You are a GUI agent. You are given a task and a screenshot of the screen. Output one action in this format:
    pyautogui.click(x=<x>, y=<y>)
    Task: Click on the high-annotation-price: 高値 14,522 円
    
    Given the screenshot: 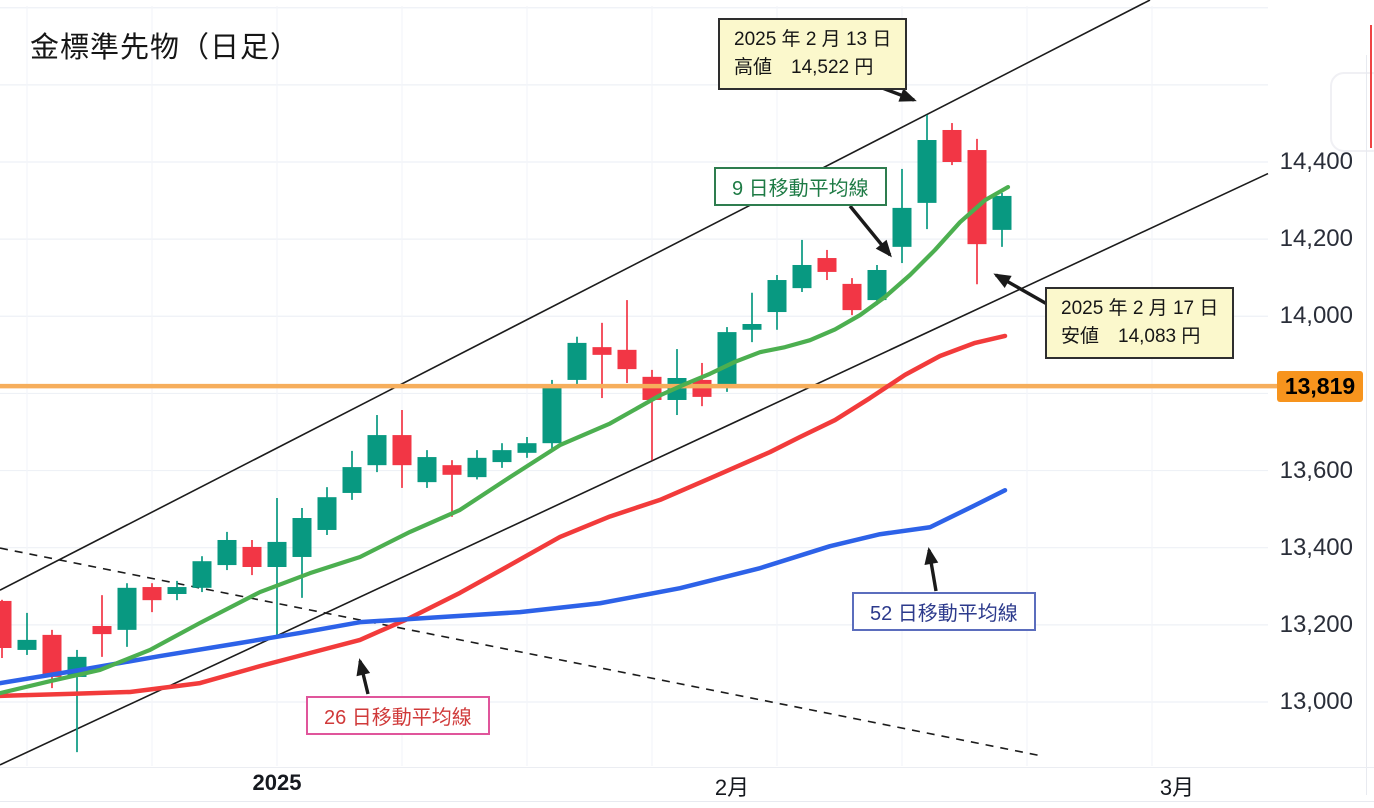 What is the action you would take?
    pyautogui.click(x=804, y=67)
    